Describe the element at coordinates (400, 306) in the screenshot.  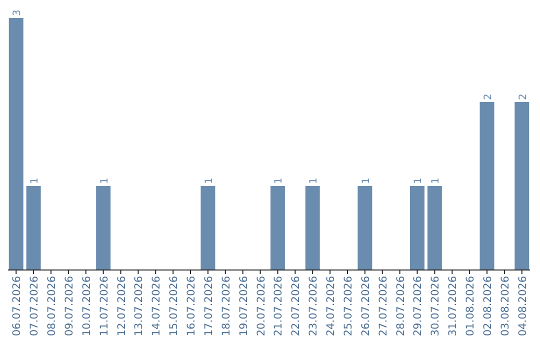
I see `x-tick-label: 28.07.2026` at that location.